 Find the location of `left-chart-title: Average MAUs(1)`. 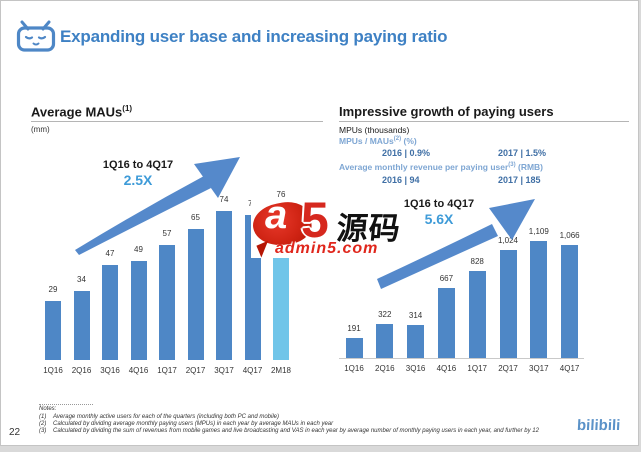

left-chart-title: Average MAUs(1) is located at coordinates (81, 111).